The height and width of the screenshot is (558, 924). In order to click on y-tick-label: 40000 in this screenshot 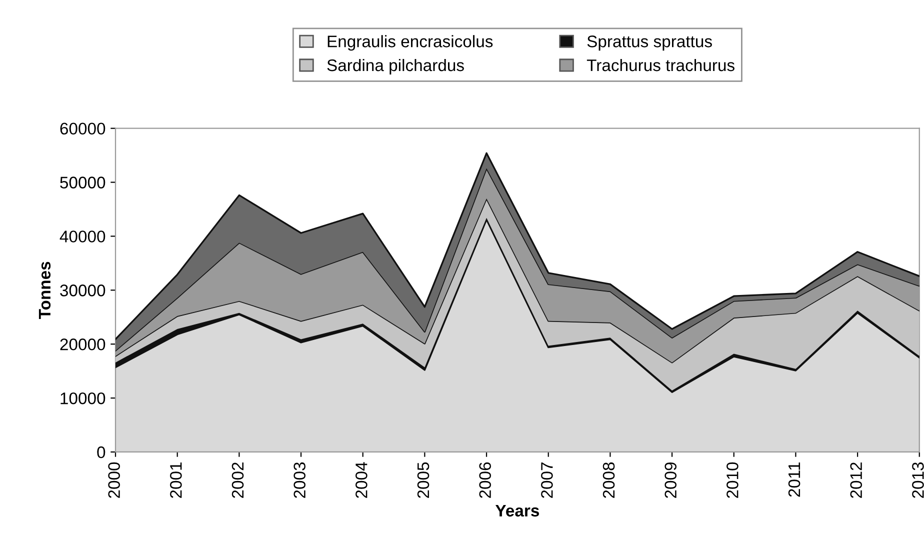, I will do `click(83, 236)`.